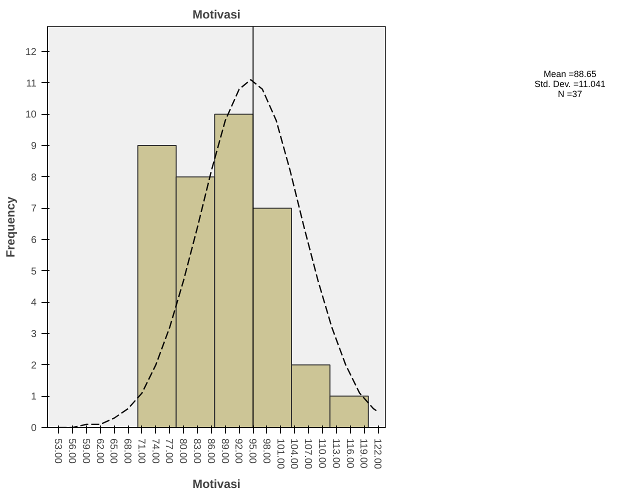 This screenshot has width=629, height=494. Describe the element at coordinates (33, 272) in the screenshot. I see `y-tick-label: 5` at that location.